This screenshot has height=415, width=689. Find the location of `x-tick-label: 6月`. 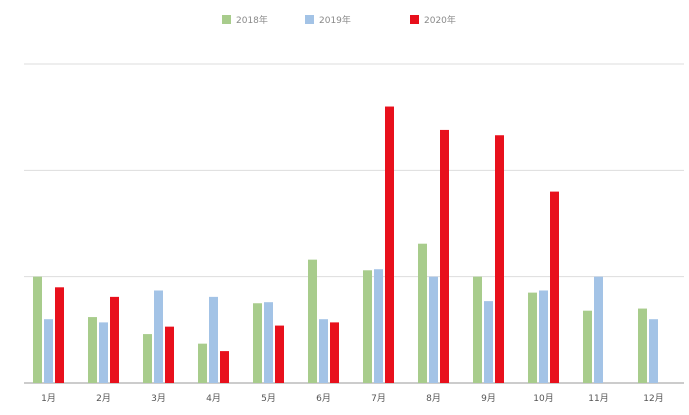

x-tick-label: 6月 is located at coordinates (323, 398).